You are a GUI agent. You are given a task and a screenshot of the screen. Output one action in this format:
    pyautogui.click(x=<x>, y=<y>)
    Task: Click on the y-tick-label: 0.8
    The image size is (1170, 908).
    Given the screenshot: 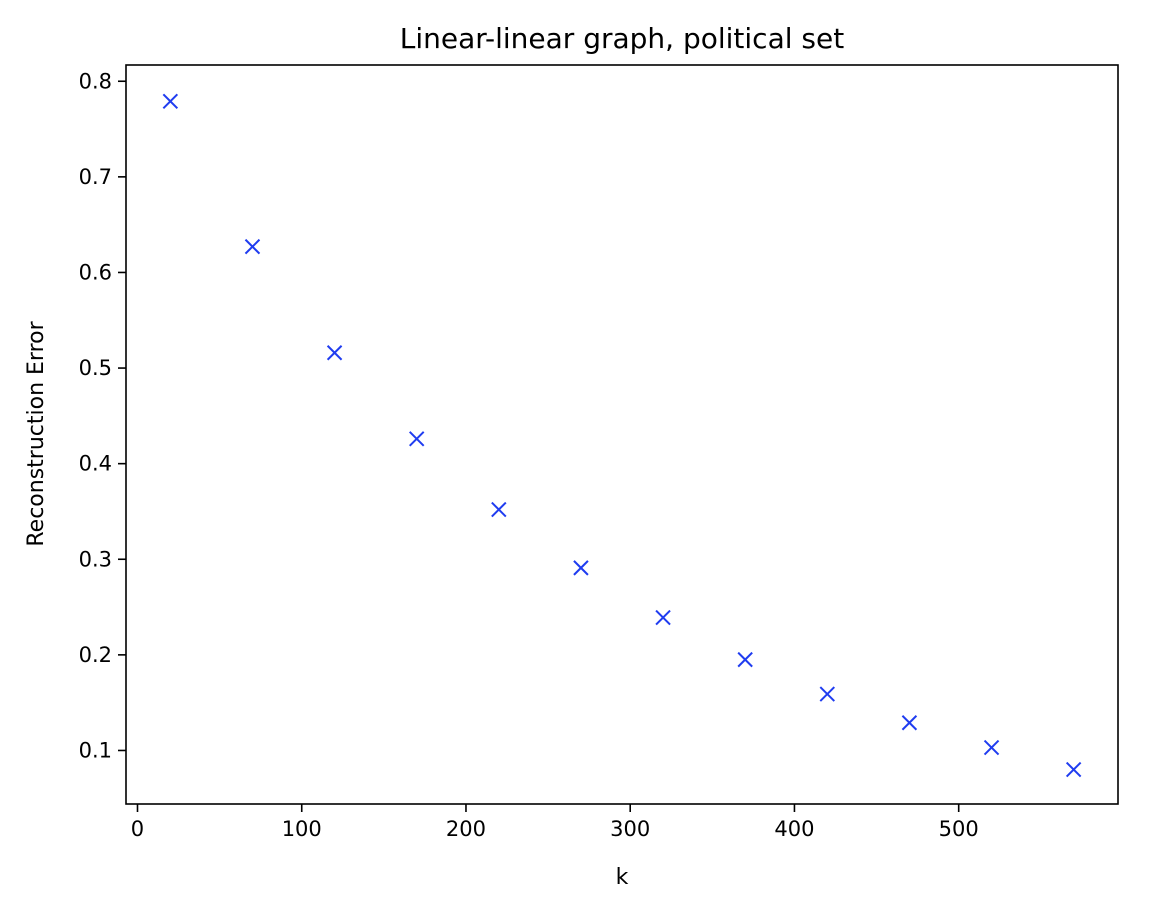 What is the action you would take?
    pyautogui.click(x=95, y=81)
    